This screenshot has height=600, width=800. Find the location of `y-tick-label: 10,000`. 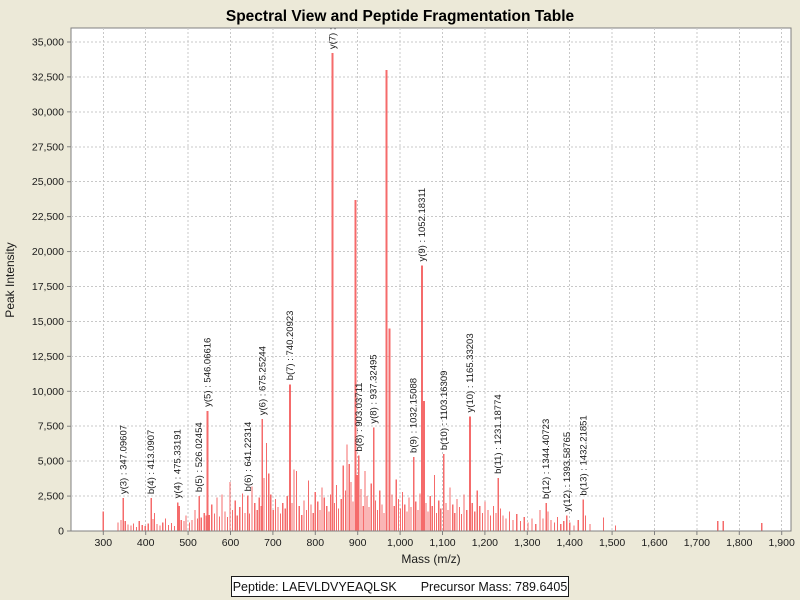

y-tick-label: 10,000 is located at coordinates (48, 392).